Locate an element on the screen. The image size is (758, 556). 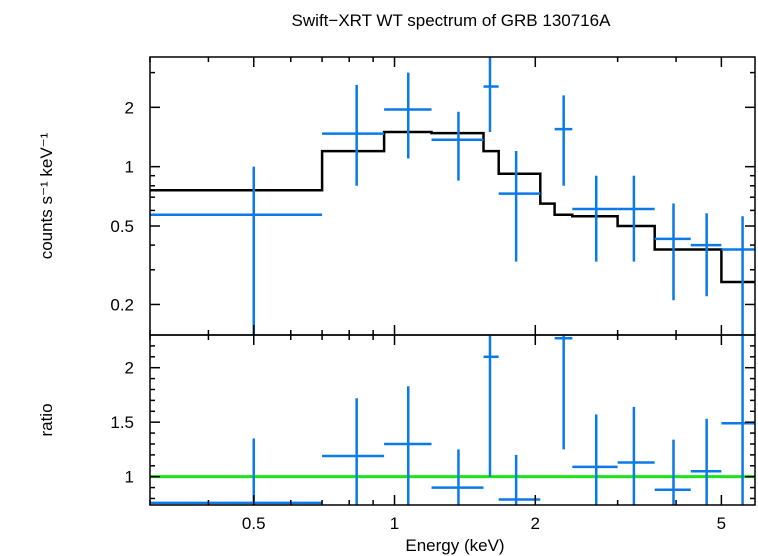
top-y-tick-label: 0.5 is located at coordinates (122, 226).